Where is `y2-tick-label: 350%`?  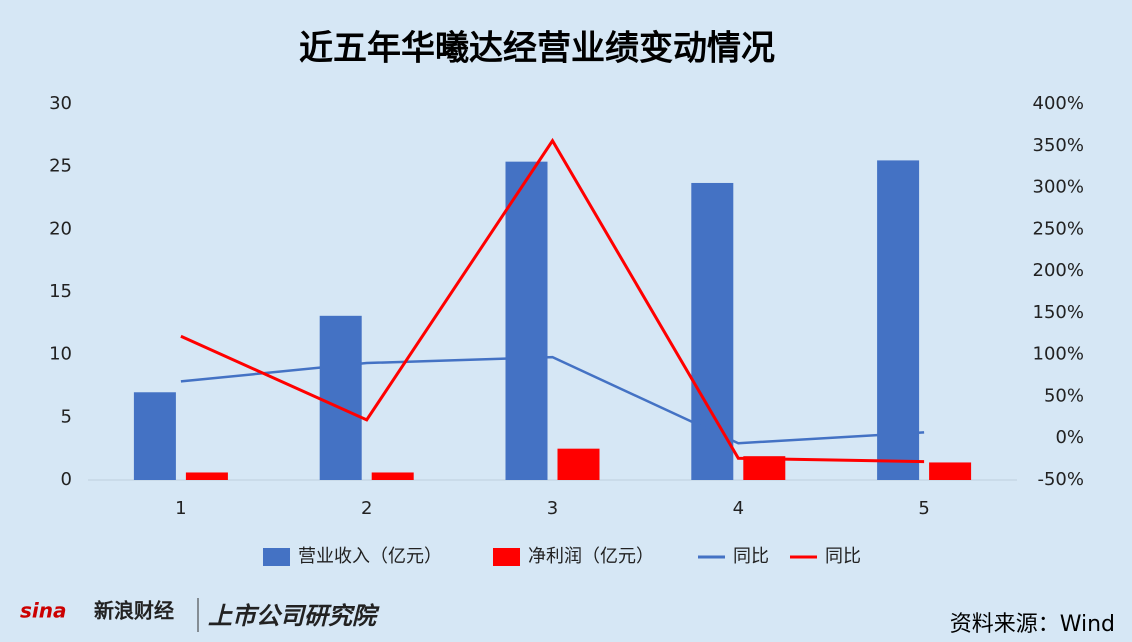
y2-tick-label: 350% is located at coordinates (1058, 145).